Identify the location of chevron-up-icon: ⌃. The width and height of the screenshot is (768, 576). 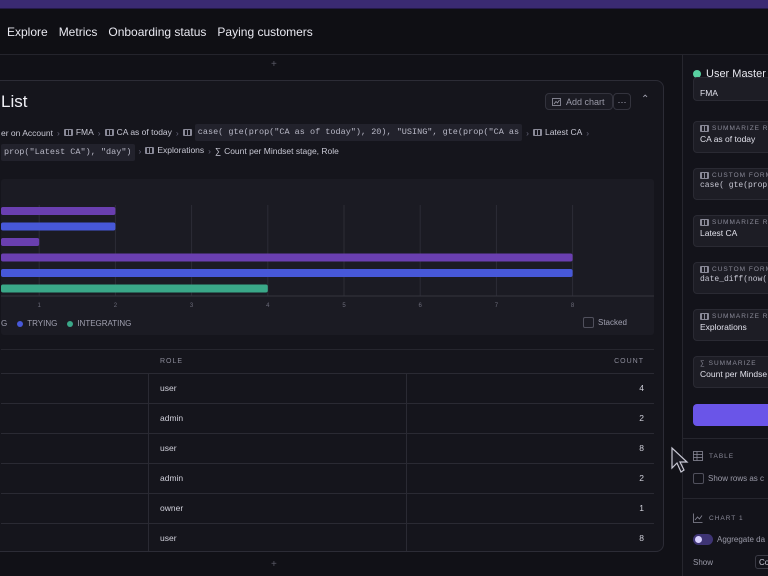
(645, 99).